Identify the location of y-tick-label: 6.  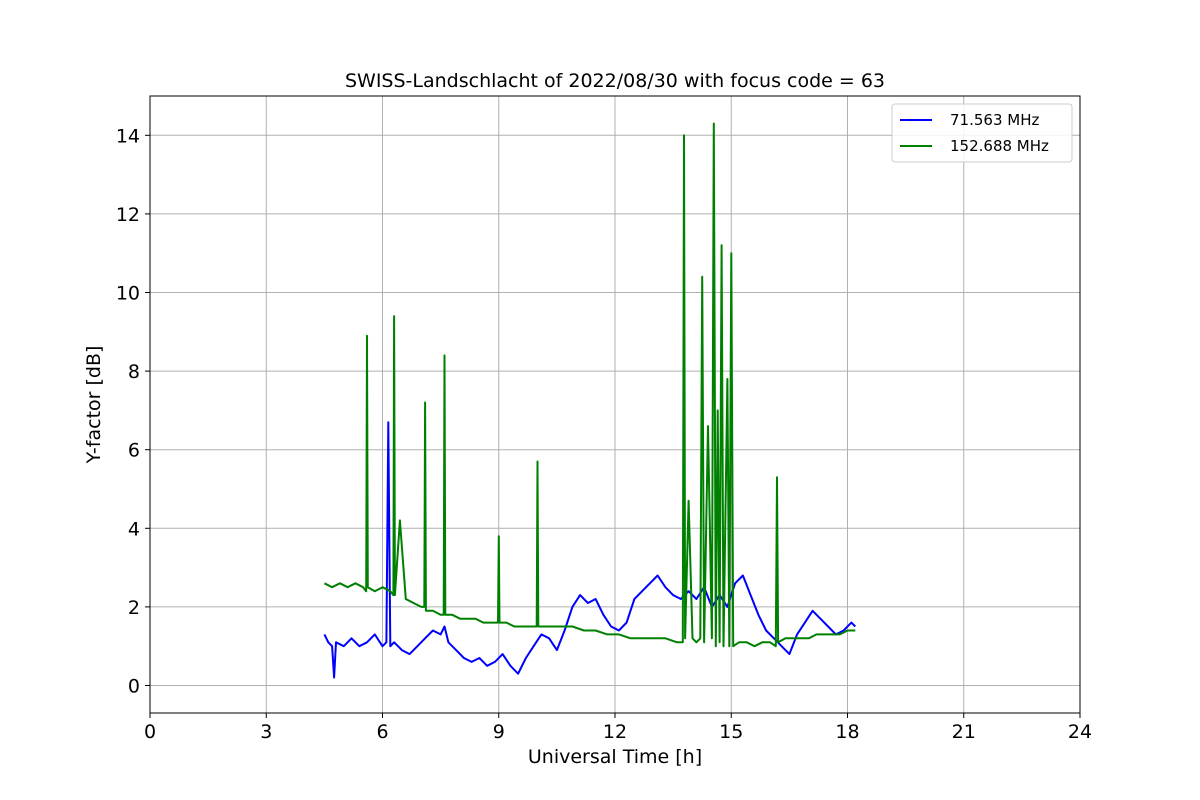
(134, 451).